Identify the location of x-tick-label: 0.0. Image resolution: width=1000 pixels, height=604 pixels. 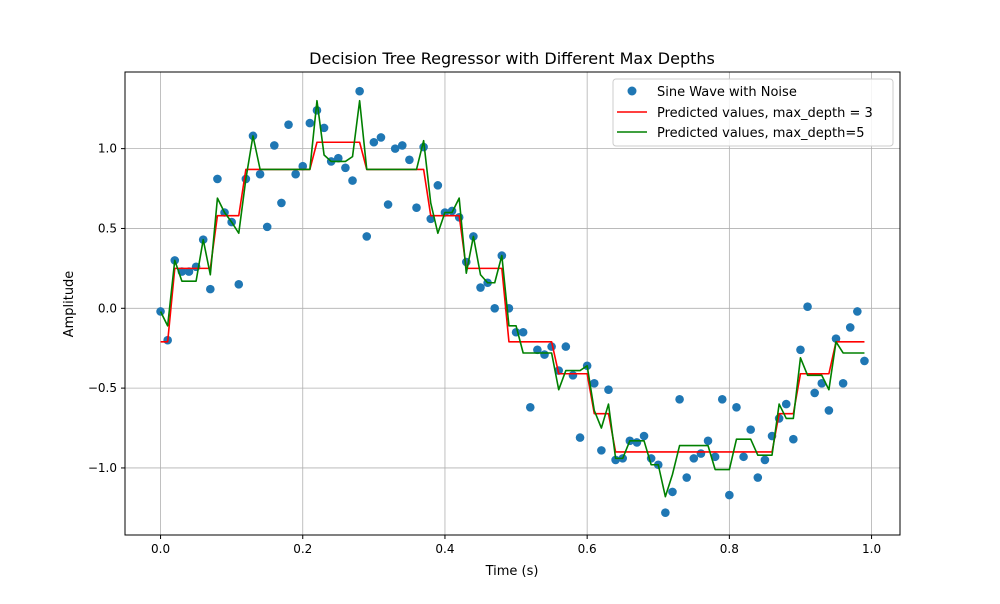
(160, 549).